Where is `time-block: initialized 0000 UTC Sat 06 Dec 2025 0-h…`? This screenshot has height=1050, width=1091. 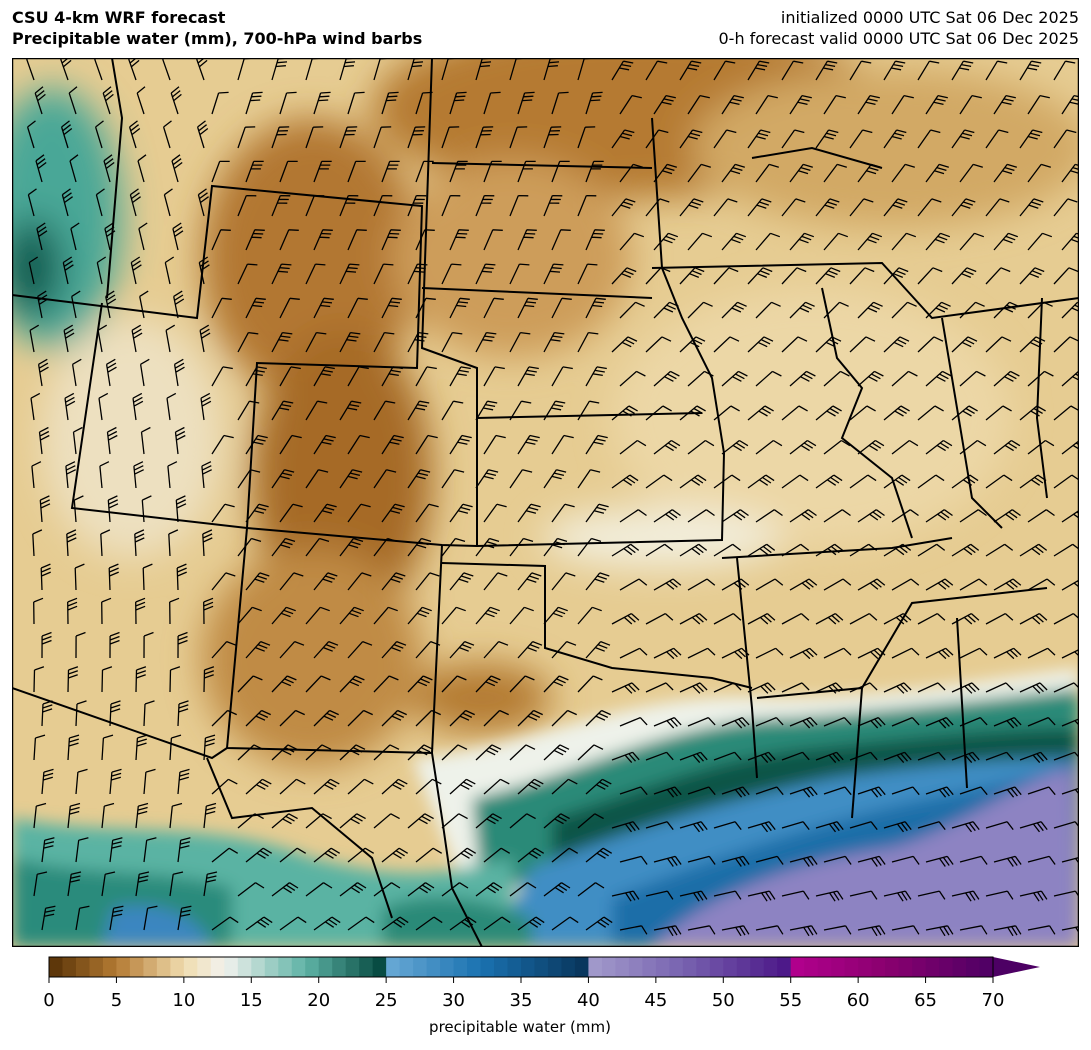
time-block: initialized 0000 UTC Sat 06 Dec 2025 0-h… is located at coordinates (898, 28).